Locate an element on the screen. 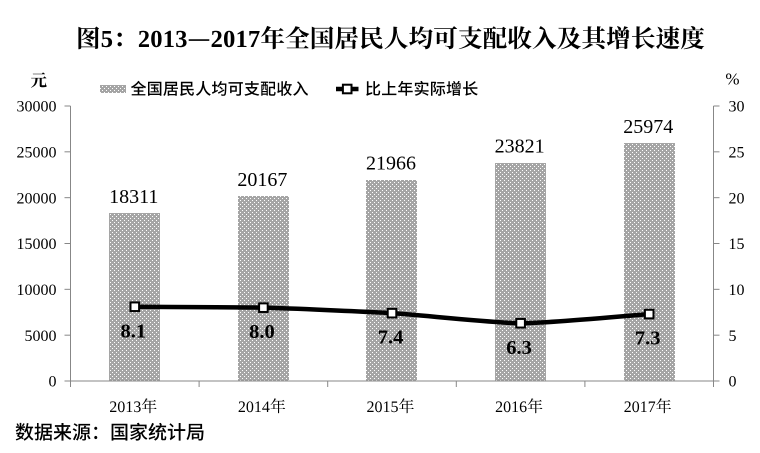  svg-text: 30000 is located at coordinates (37, 107).